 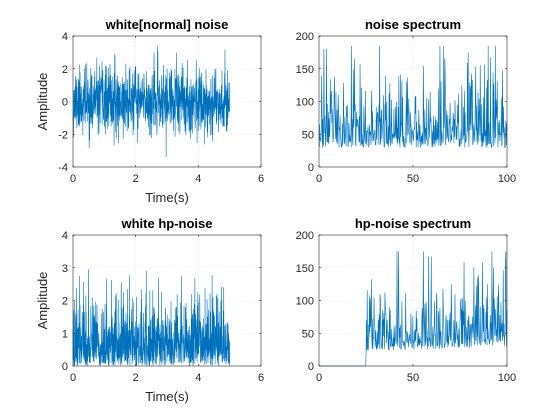 What do you see at coordinates (63, 135) in the screenshot?
I see `y-tick-label: -2` at bounding box center [63, 135].